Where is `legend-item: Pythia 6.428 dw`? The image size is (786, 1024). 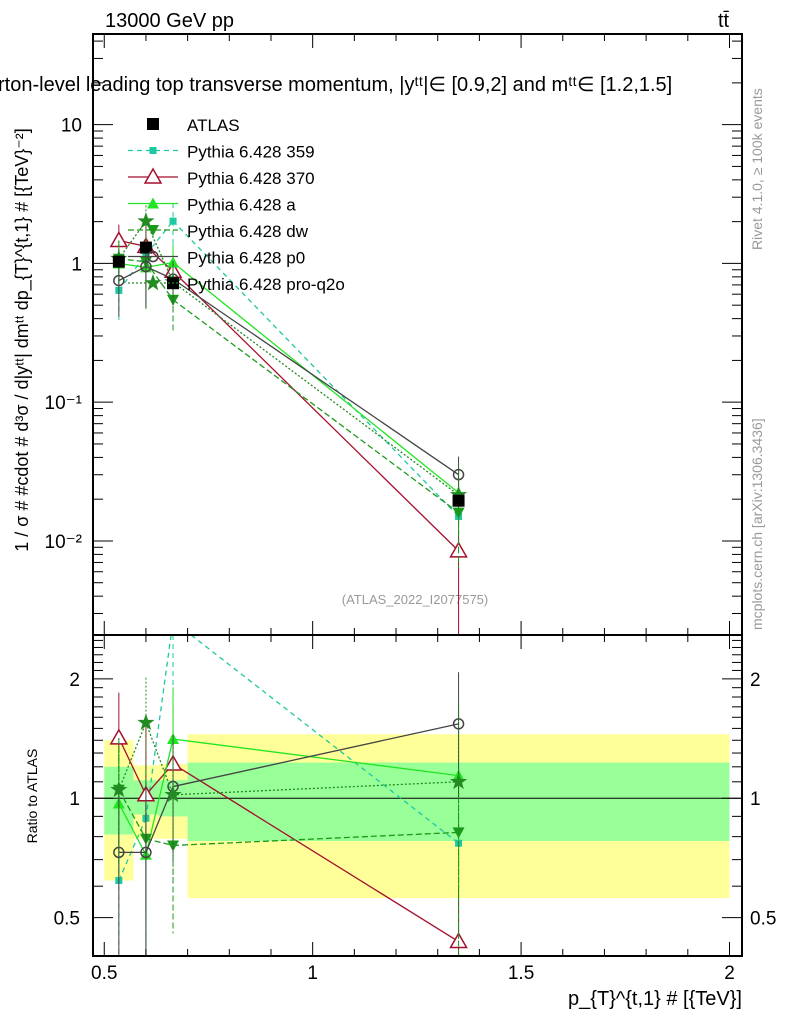 legend-item: Pythia 6.428 dw is located at coordinates (218, 231).